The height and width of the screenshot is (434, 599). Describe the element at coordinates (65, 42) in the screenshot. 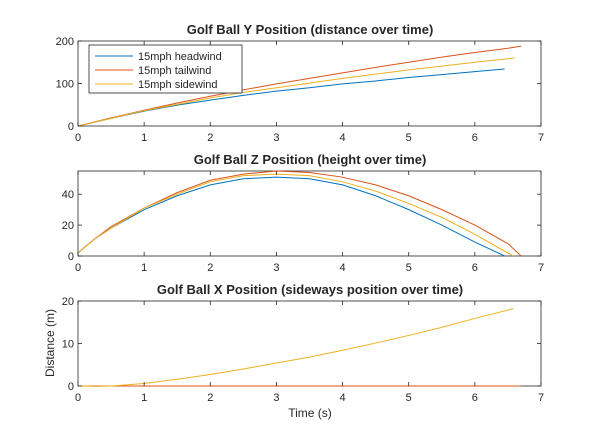

I see `y-tick-label: 200` at that location.